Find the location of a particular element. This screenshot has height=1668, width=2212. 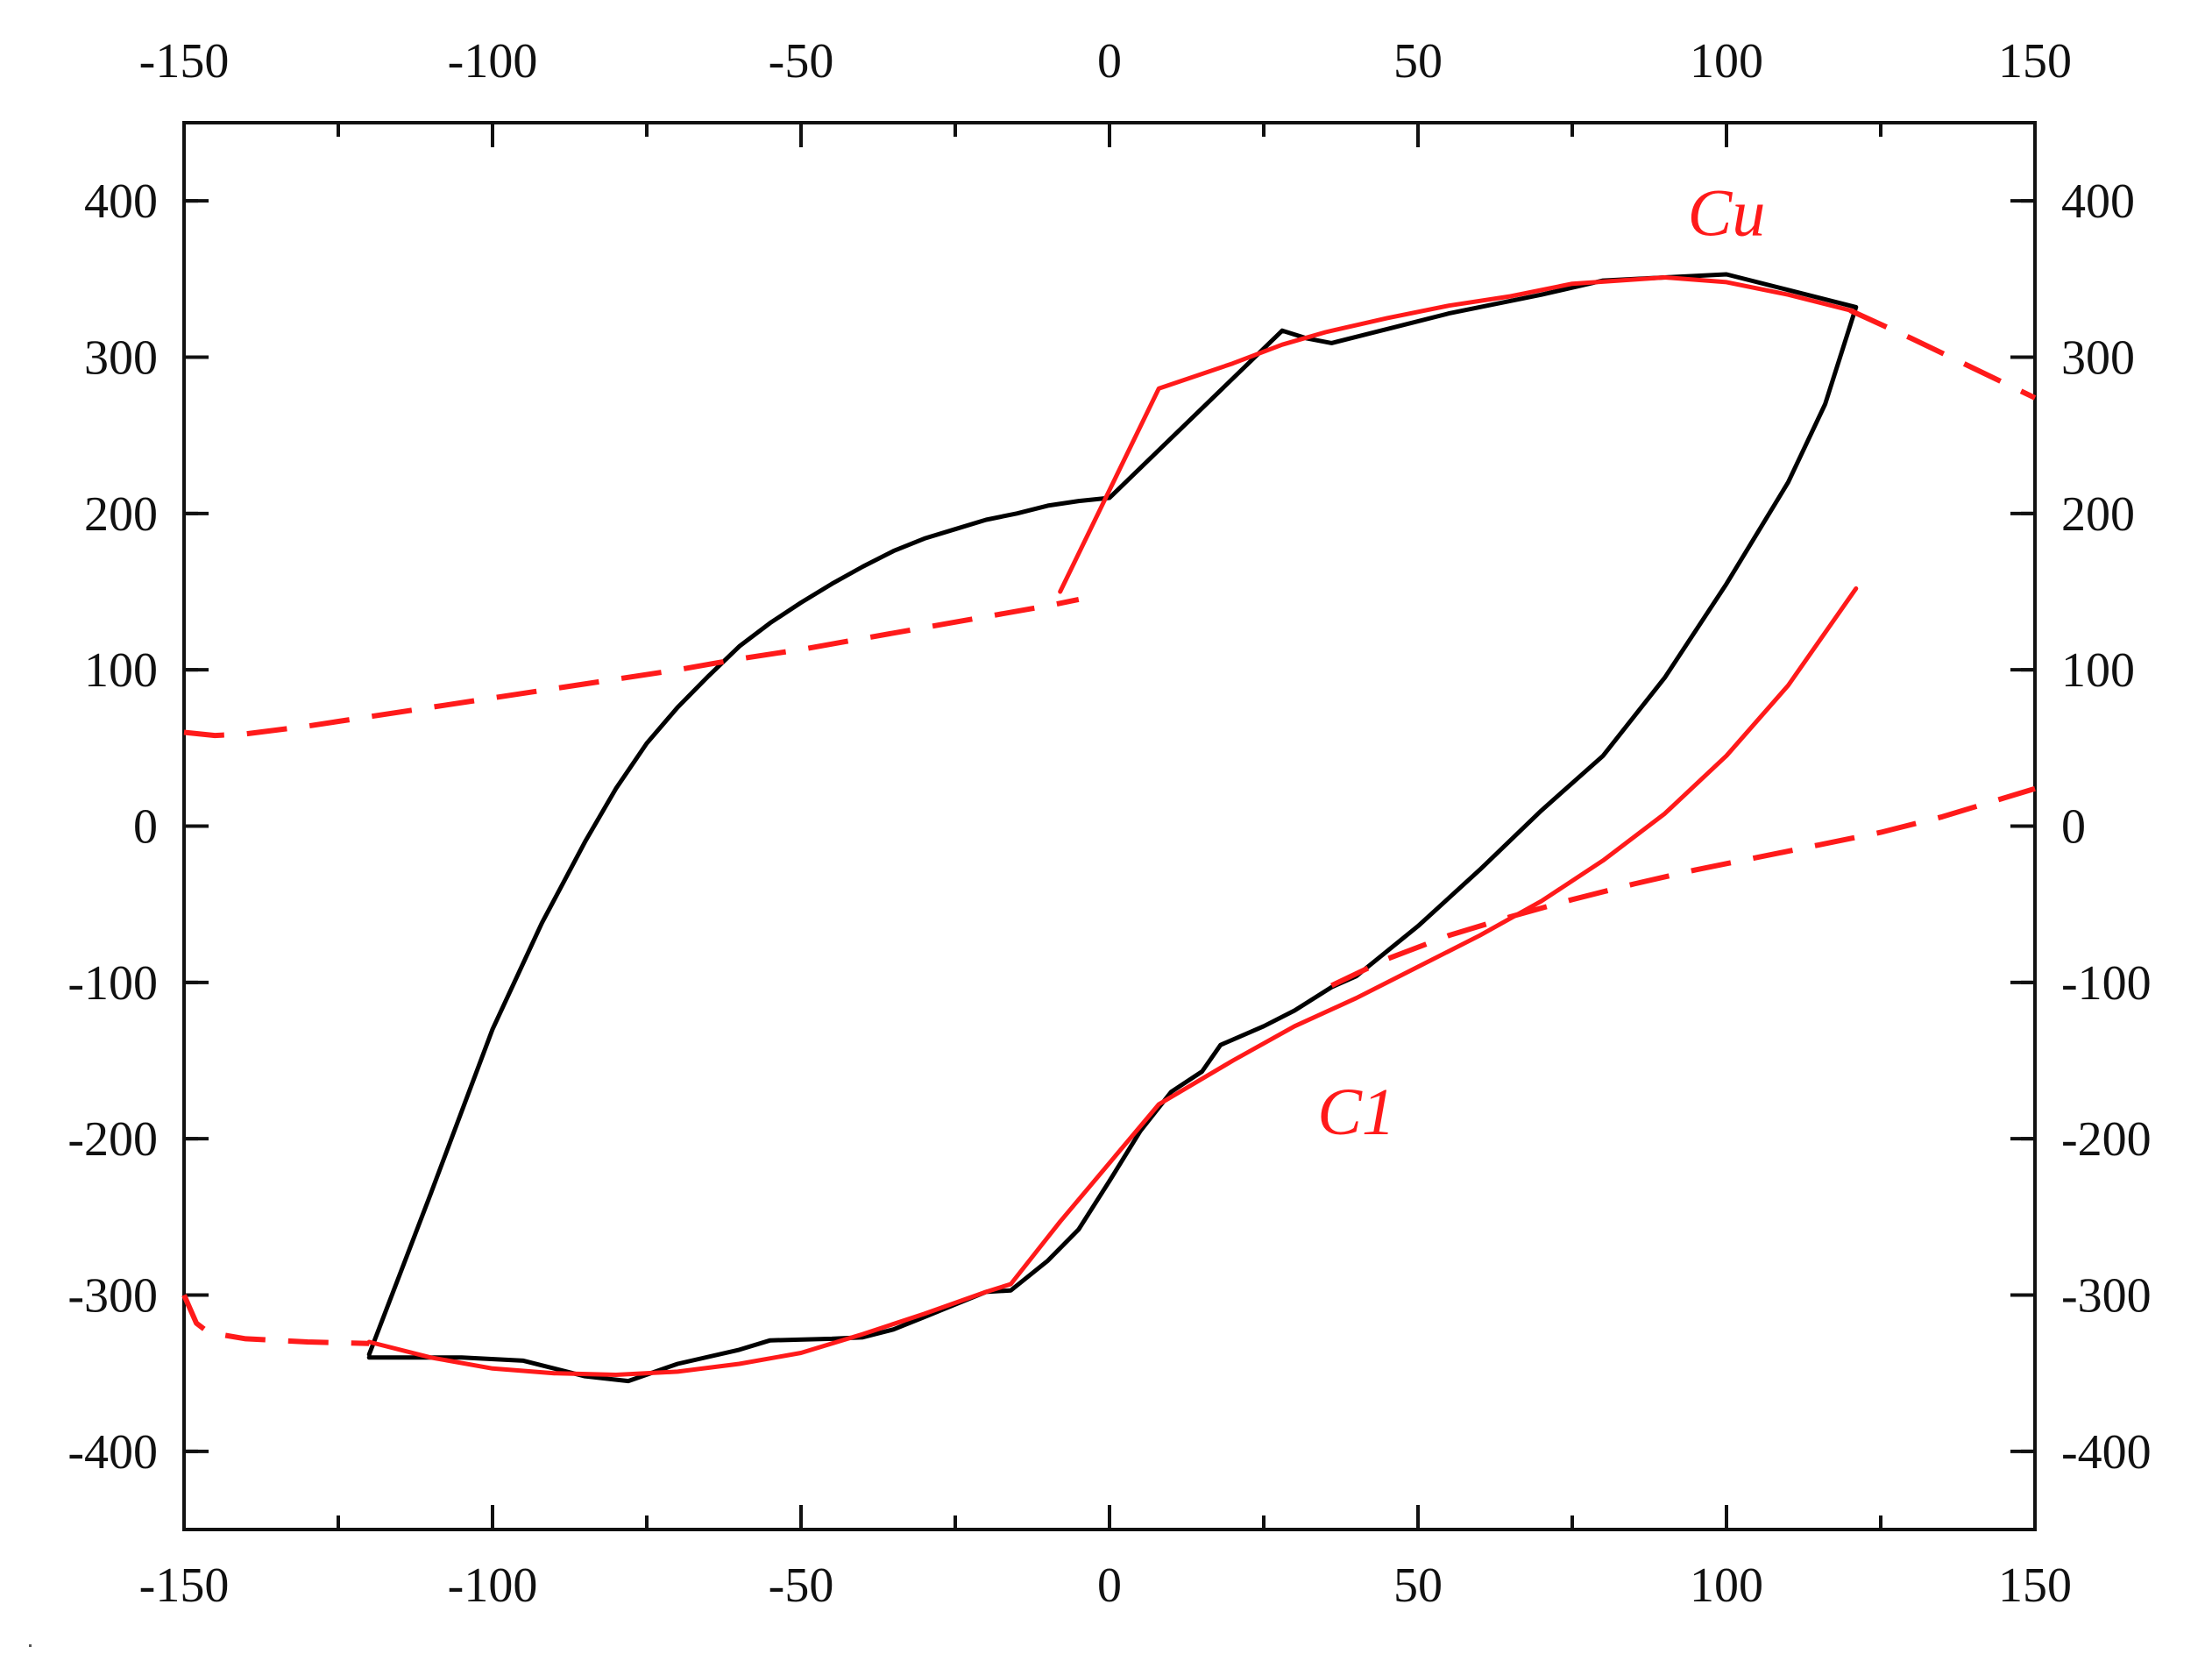

y-tick-label-right: 300 is located at coordinates (2098, 358).